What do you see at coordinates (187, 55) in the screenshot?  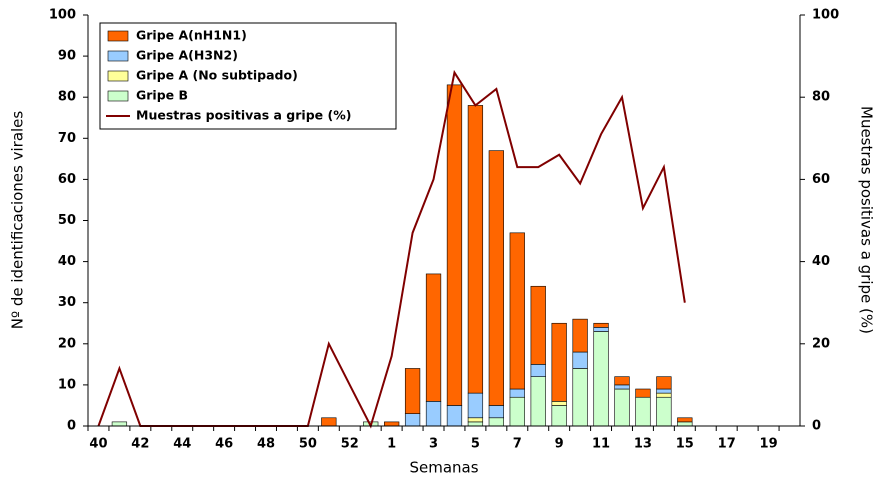 I see `legend-label: Gripe A(H3N2)` at bounding box center [187, 55].